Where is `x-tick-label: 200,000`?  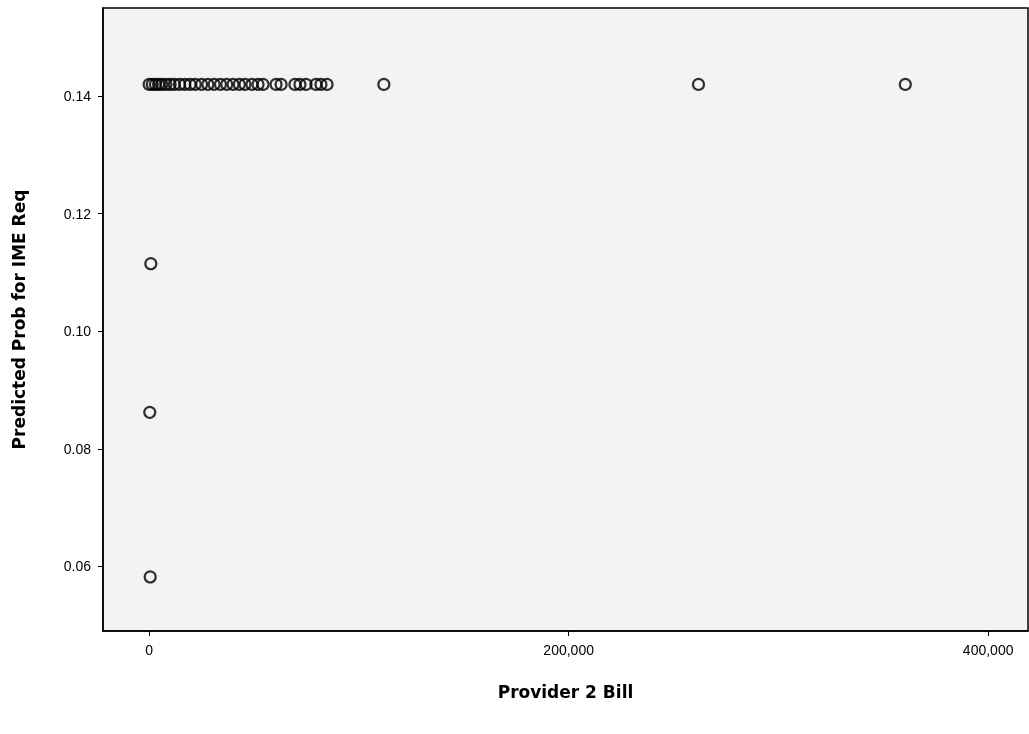 x-tick-label: 200,000 is located at coordinates (569, 650).